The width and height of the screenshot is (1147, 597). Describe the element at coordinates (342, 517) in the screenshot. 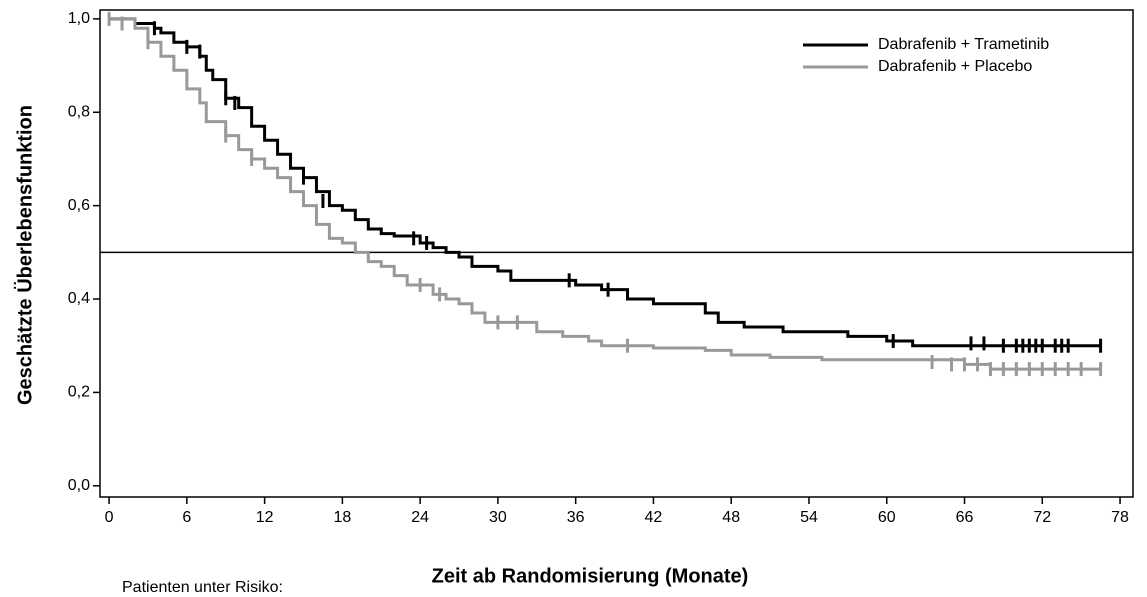

I see `x-tick-label: 18` at that location.